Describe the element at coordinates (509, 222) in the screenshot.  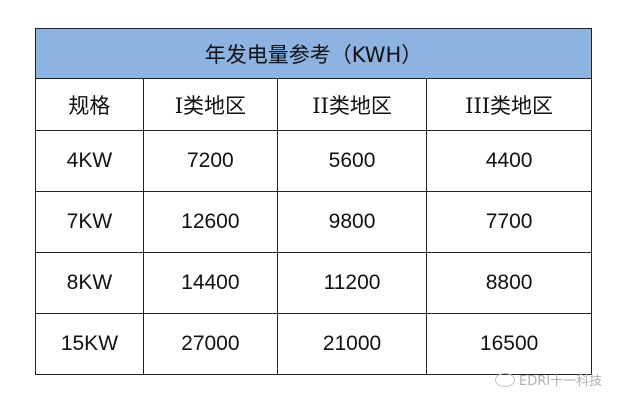
I see `table-cell: 7700` at that location.